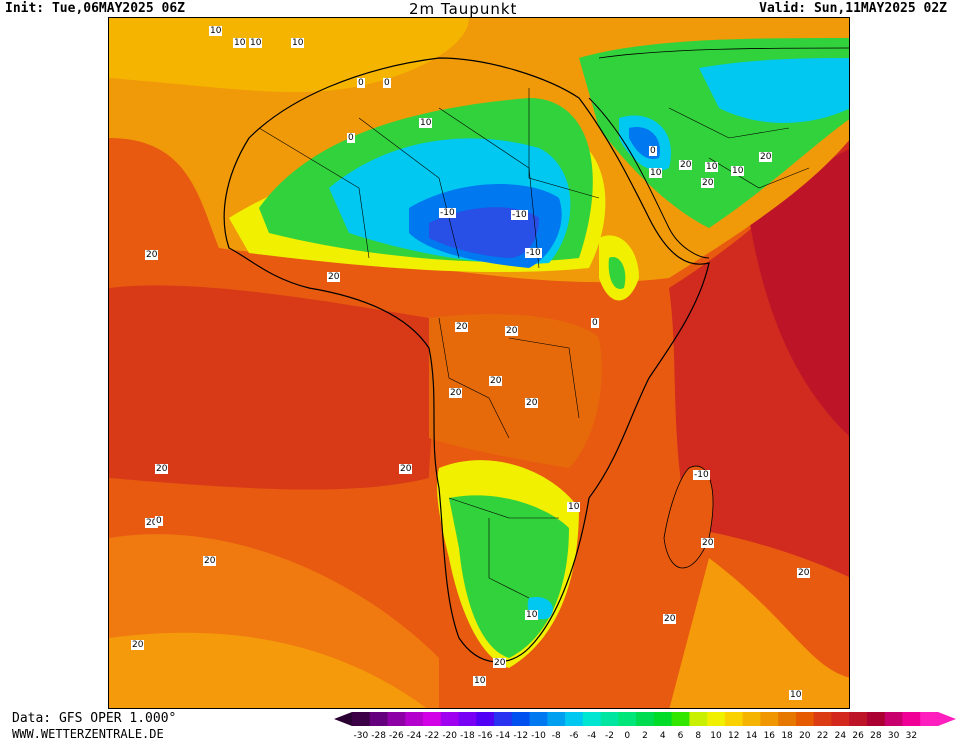 The height and width of the screenshot is (741, 959). I want to click on colorbar-tick-label: 6, so click(681, 736).